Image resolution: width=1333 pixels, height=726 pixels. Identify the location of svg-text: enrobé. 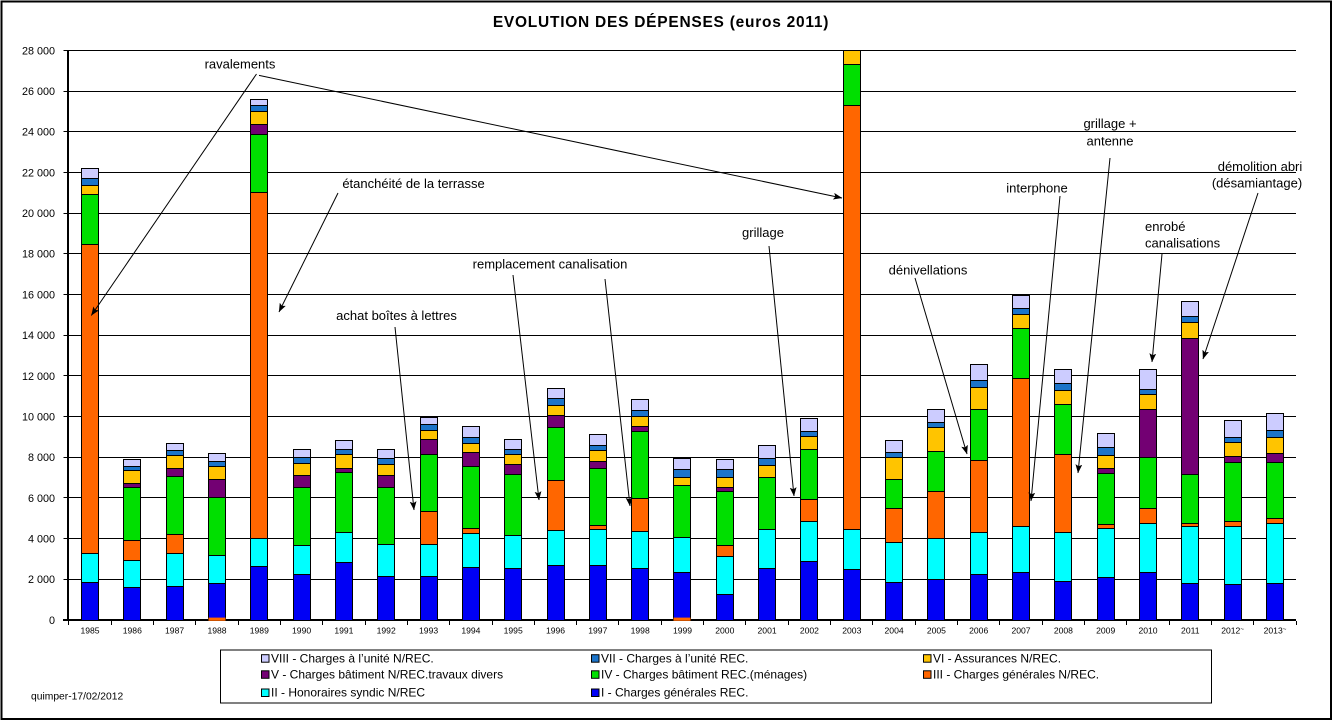
(1165, 226).